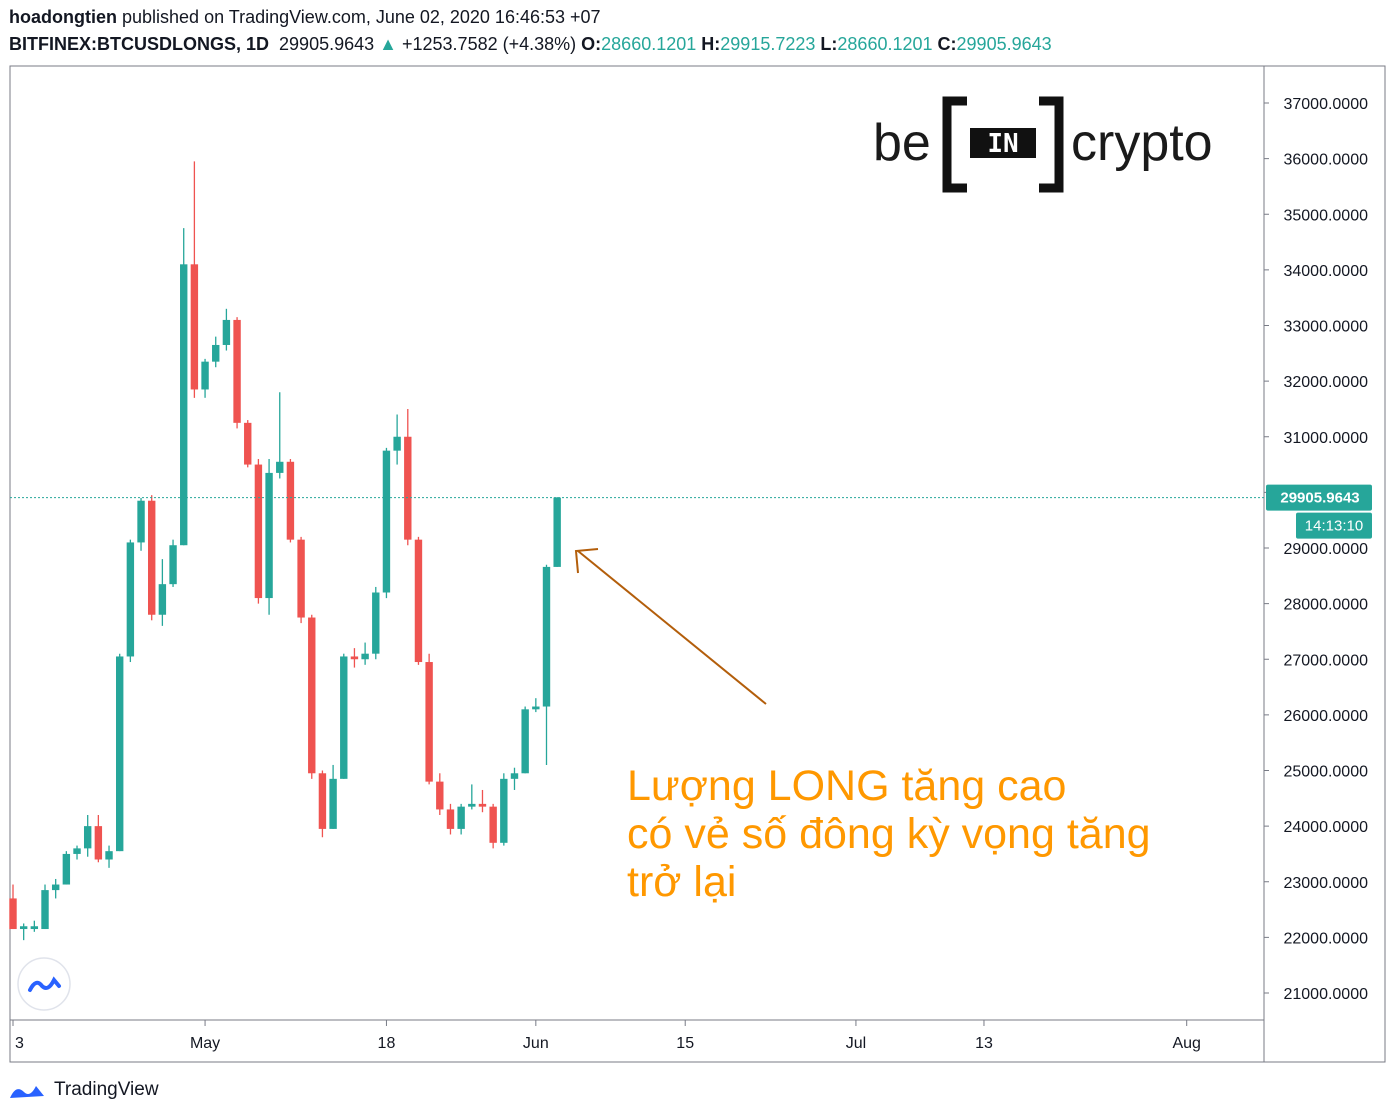 Image resolution: width=1394 pixels, height=1117 pixels. I want to click on tradingview-footer: TradingView, so click(83, 1090).